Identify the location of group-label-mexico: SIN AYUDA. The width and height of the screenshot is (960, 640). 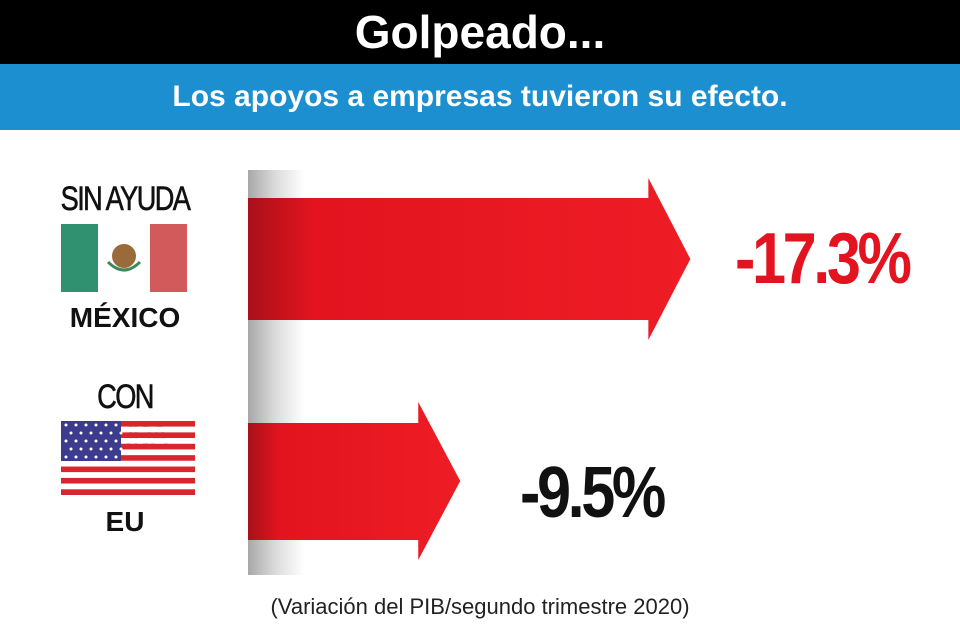
(125, 199).